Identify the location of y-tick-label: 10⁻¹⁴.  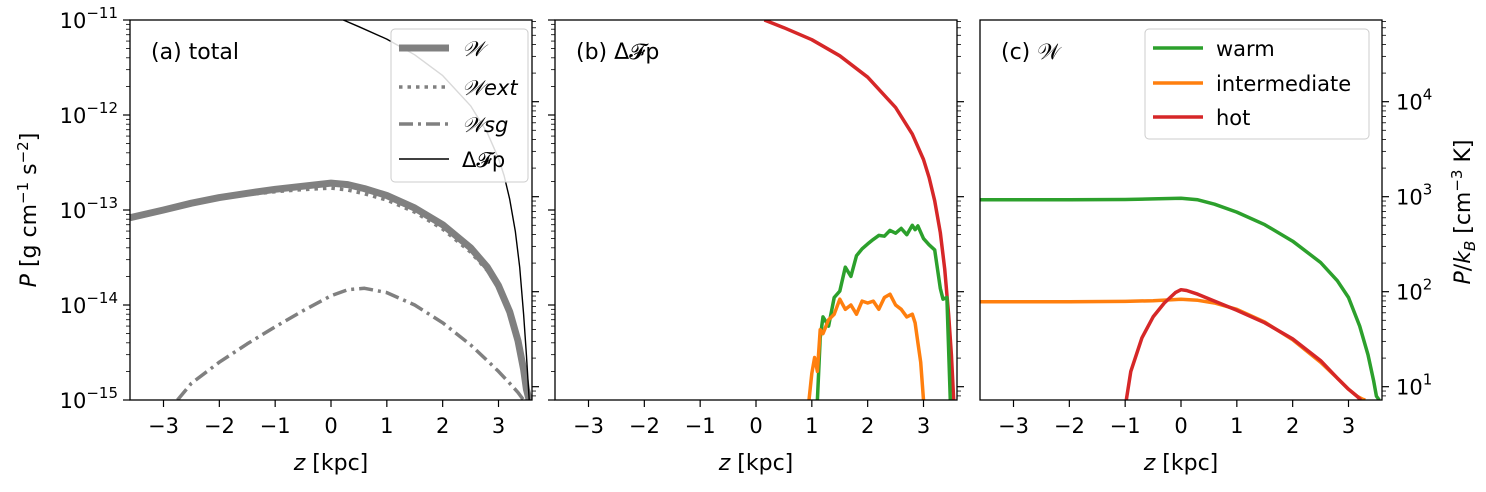
(89, 303).